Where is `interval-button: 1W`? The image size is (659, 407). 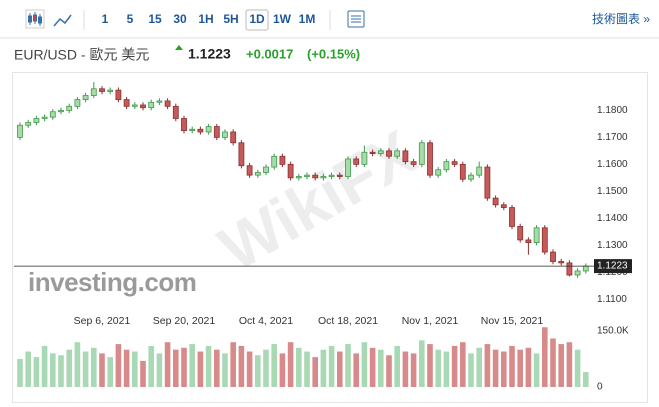 interval-button: 1W is located at coordinates (282, 19).